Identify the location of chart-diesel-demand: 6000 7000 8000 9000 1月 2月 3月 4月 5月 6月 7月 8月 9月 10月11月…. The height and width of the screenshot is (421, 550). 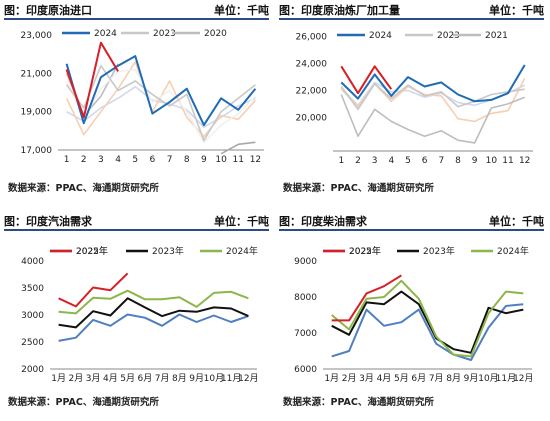
(413, 314).